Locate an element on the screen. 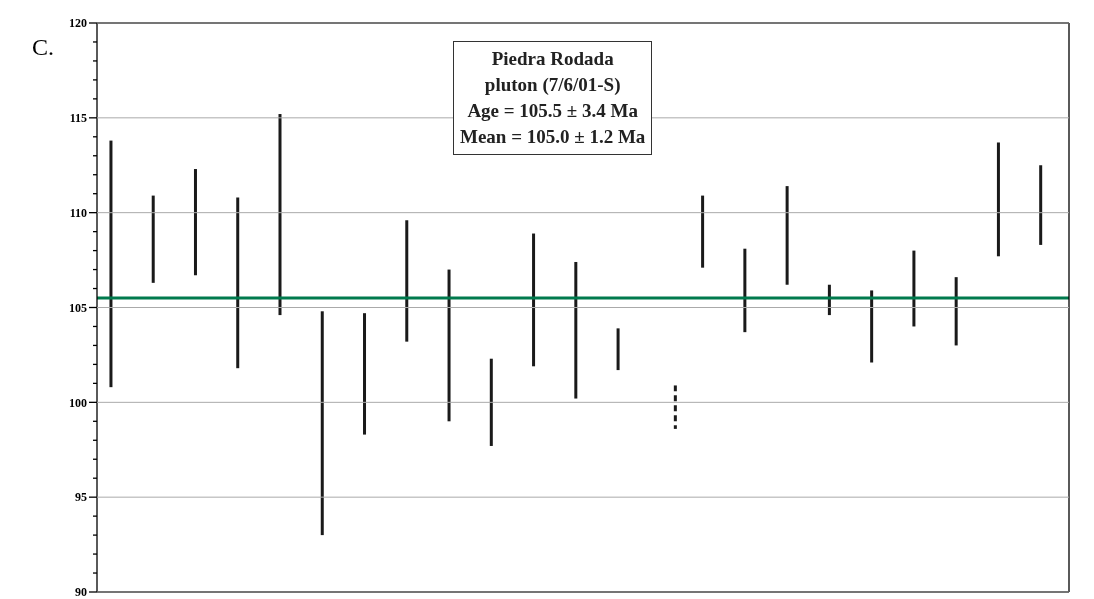 The width and height of the screenshot is (1094, 599). annotation: Age = 105.5 ± 3.4 Ma is located at coordinates (552, 111).